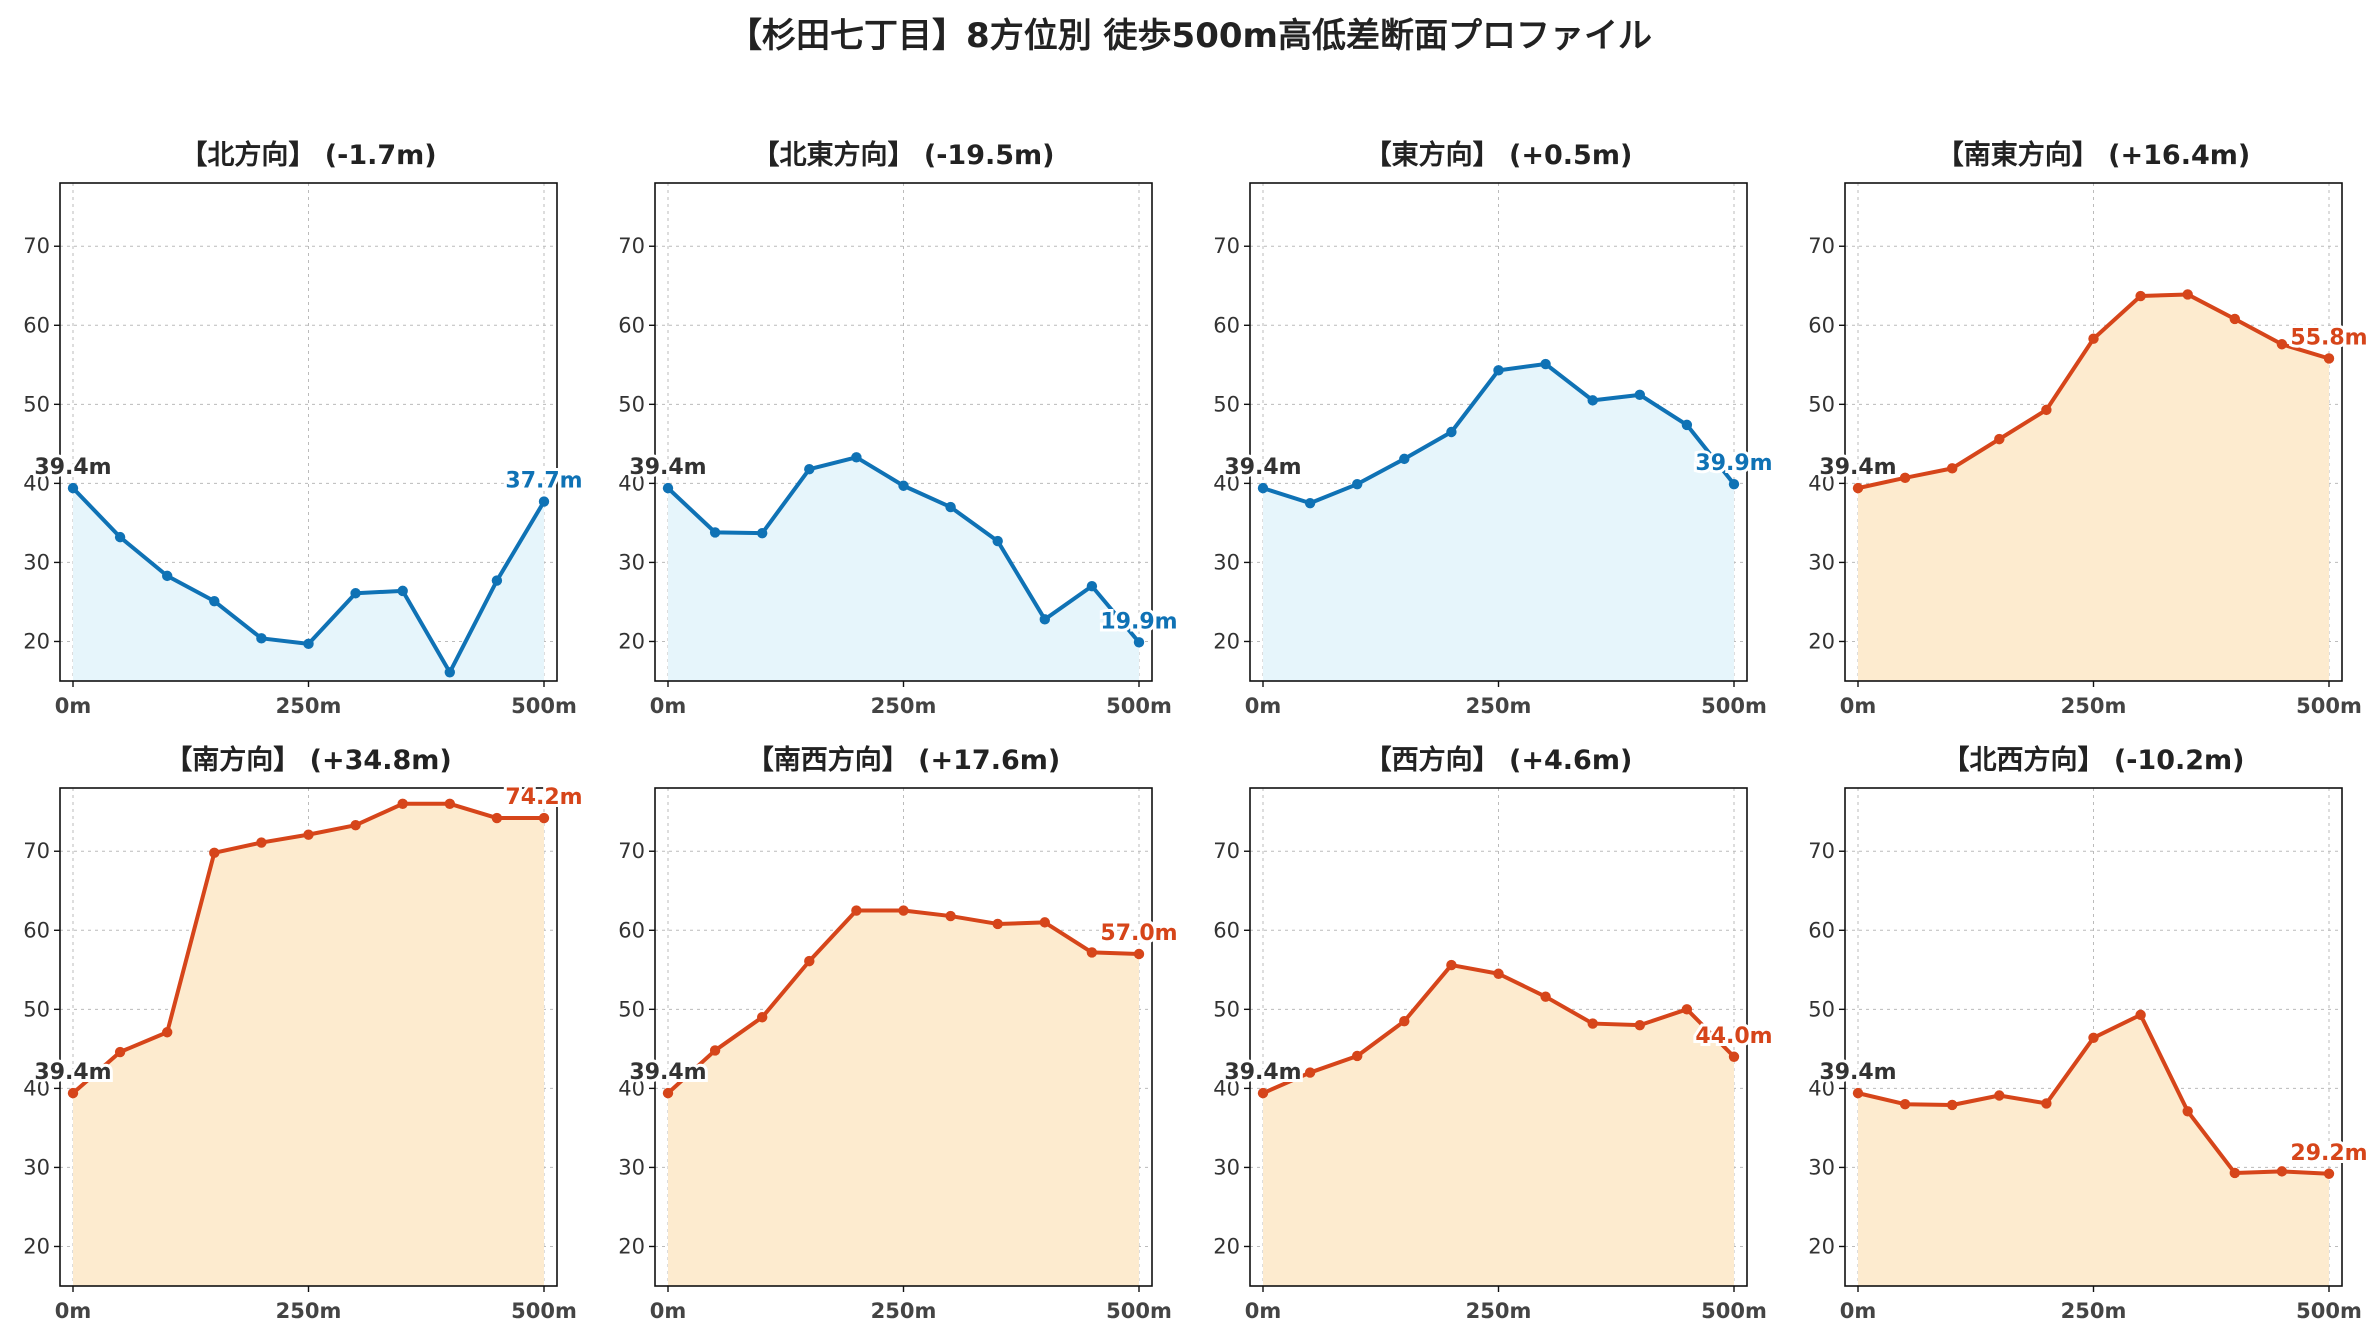  I want to click on panel-title: 【西方向】 (+4.6m), so click(1499, 760).